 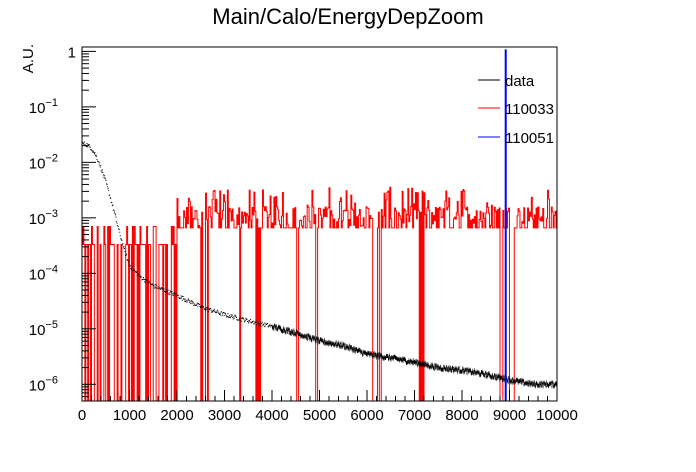 I want to click on legend-label-data: data, so click(x=520, y=81).